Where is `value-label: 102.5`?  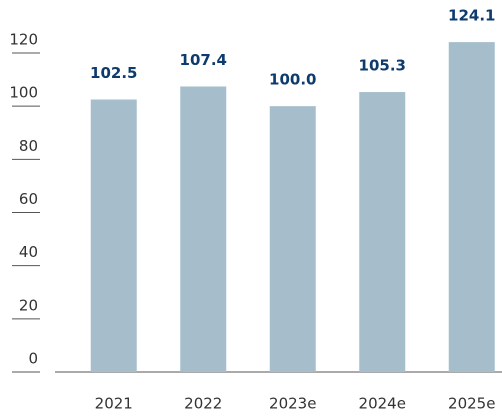
value-label: 102.5 is located at coordinates (113, 73).